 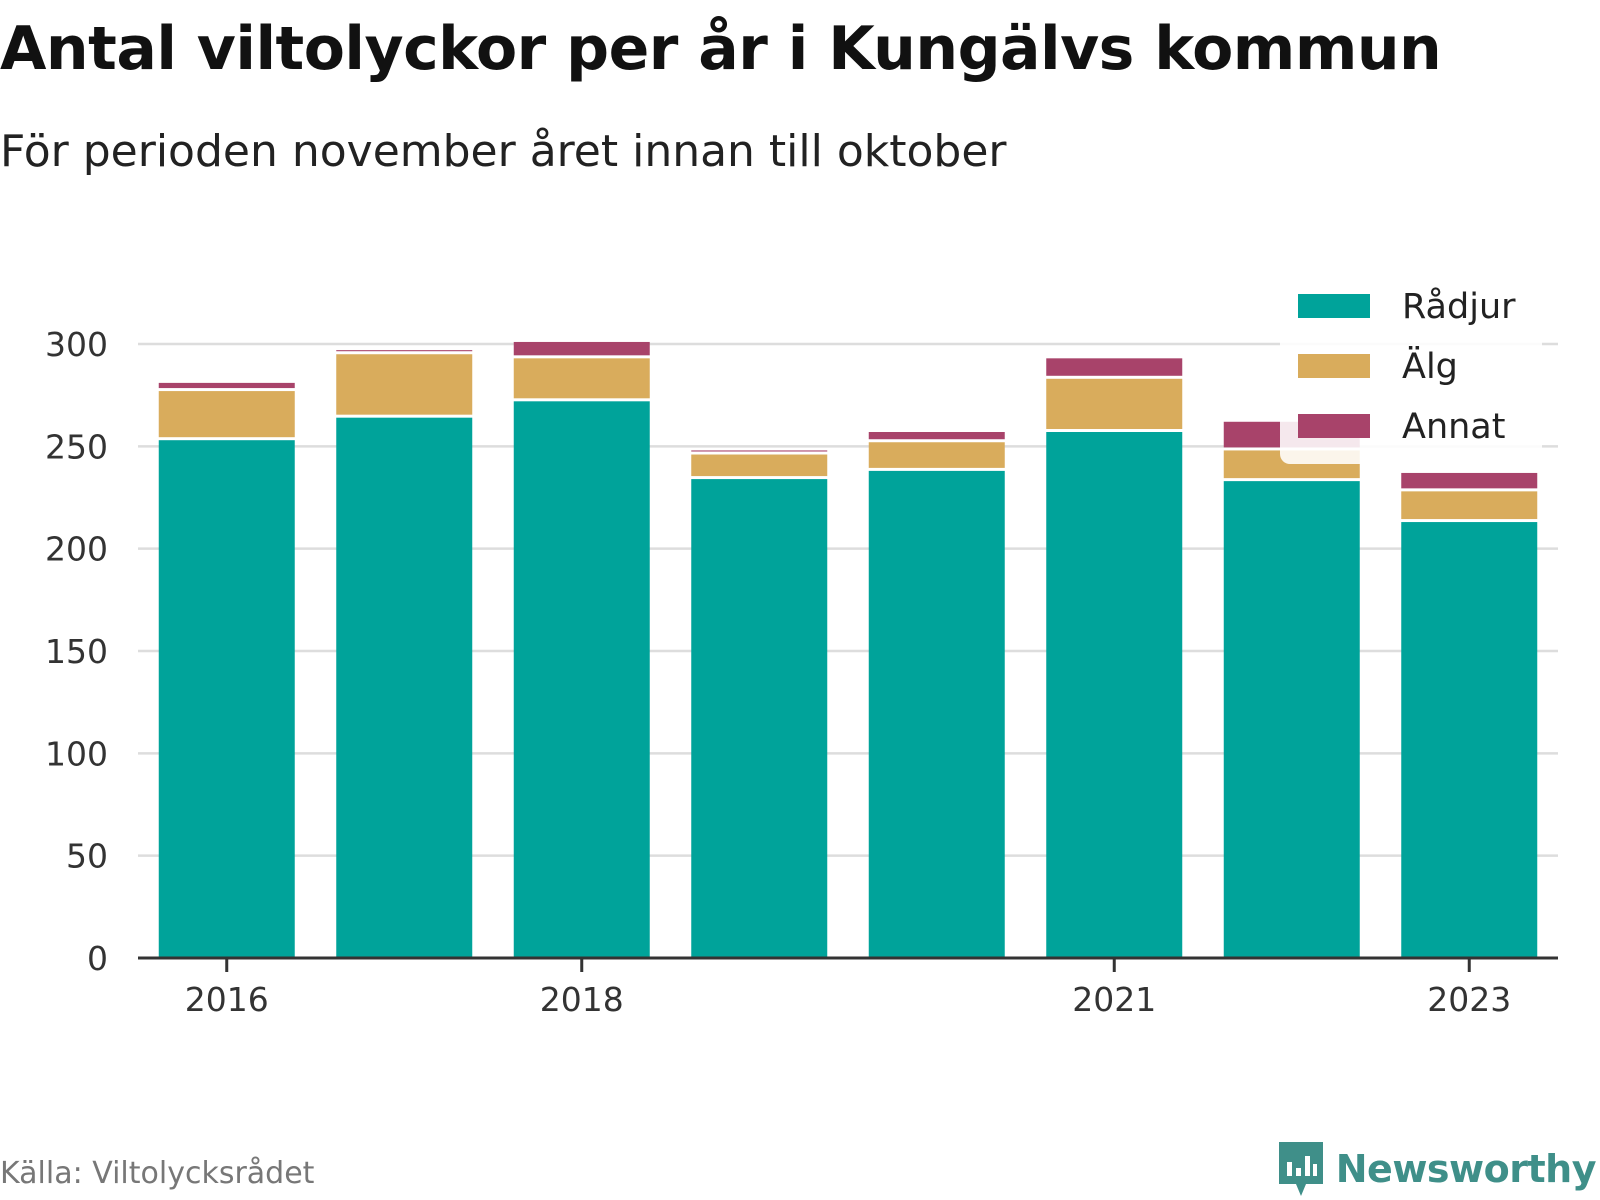 I want to click on source-note: Källa: Viltolycksrådet, so click(x=157, y=1173).